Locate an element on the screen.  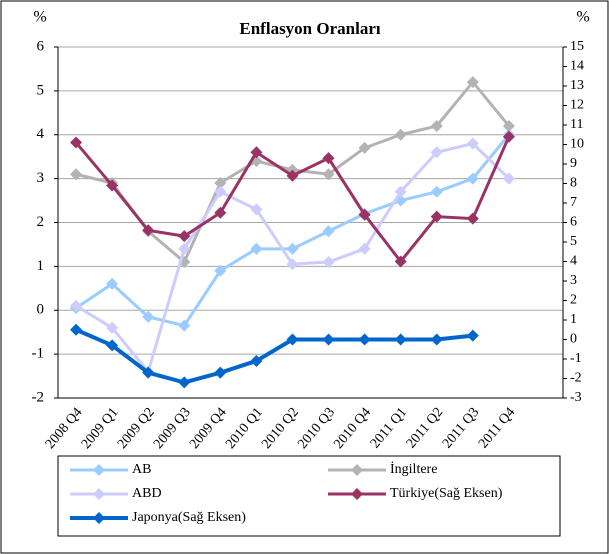
y-tick-label: 4 is located at coordinates (41, 134).